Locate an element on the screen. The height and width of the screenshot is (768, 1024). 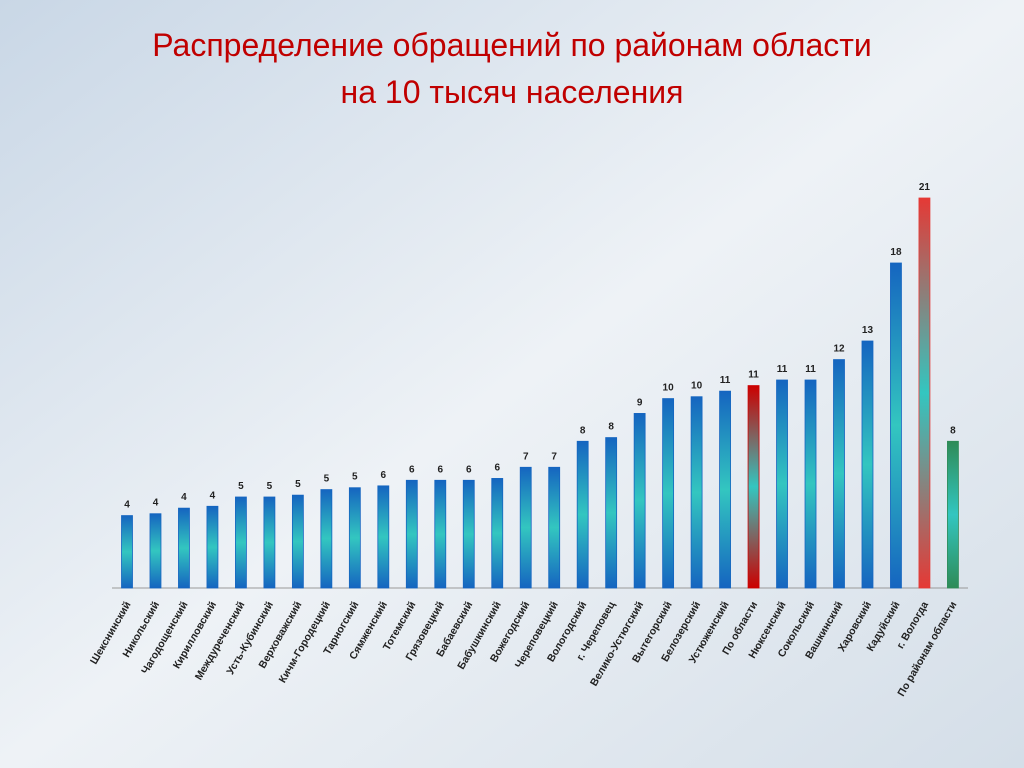
value-label: 9 is located at coordinates (640, 402).